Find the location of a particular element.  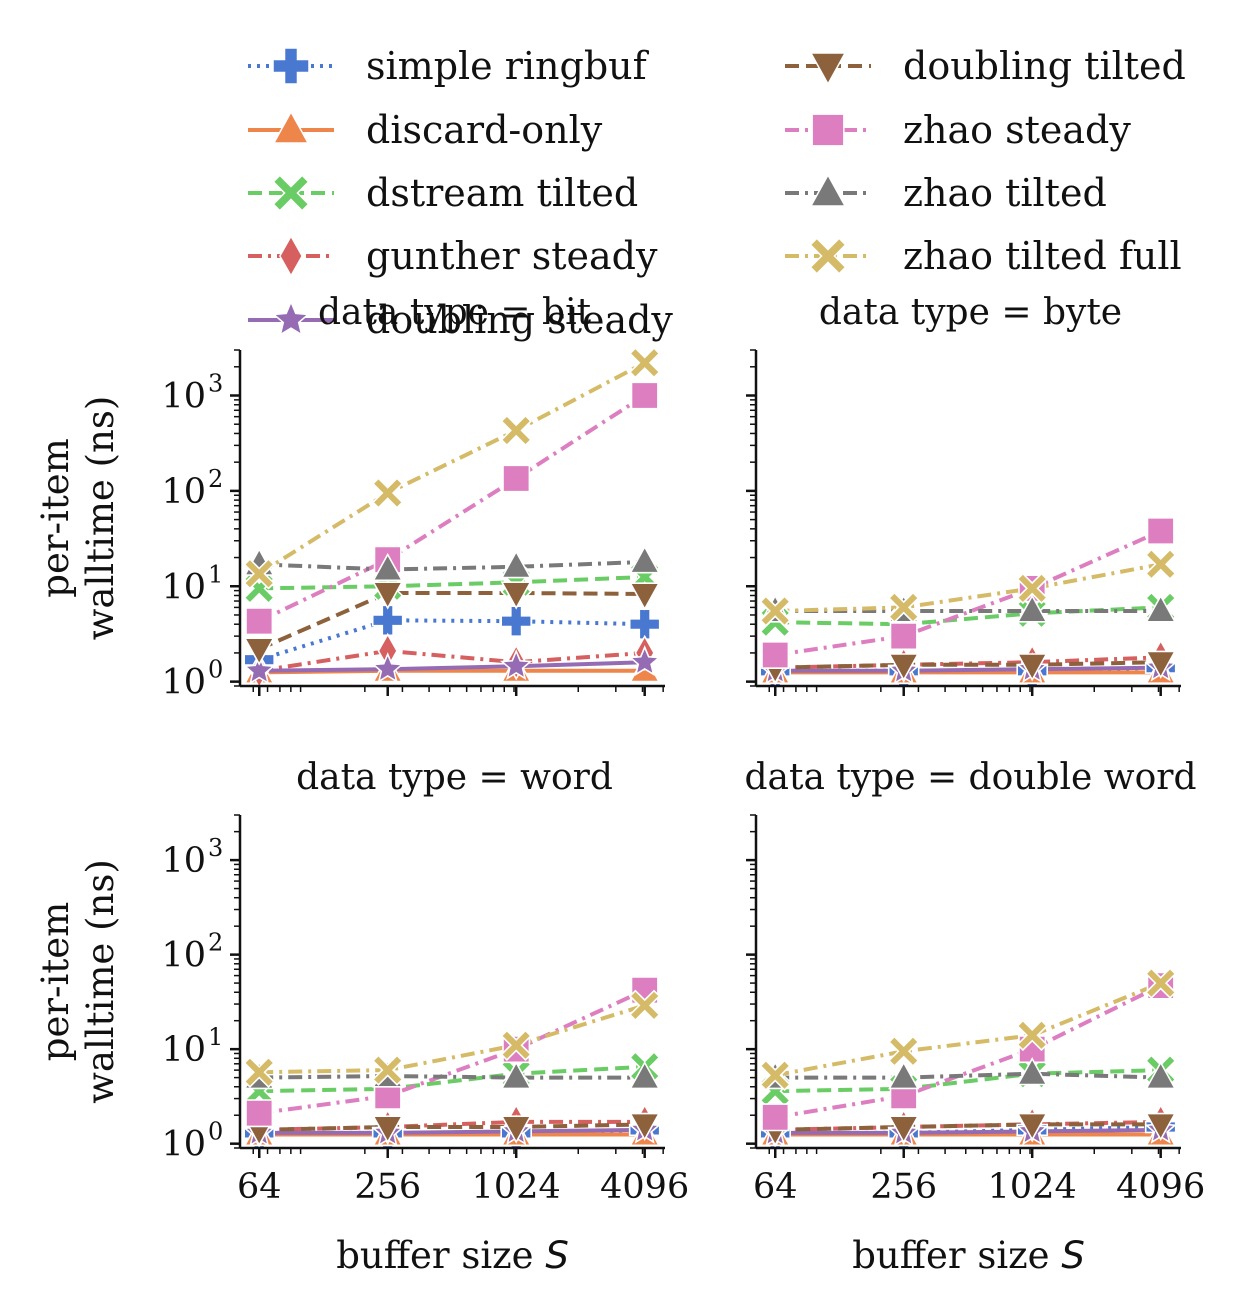

markers-zhao-tilted is located at coordinates (452, 1074).